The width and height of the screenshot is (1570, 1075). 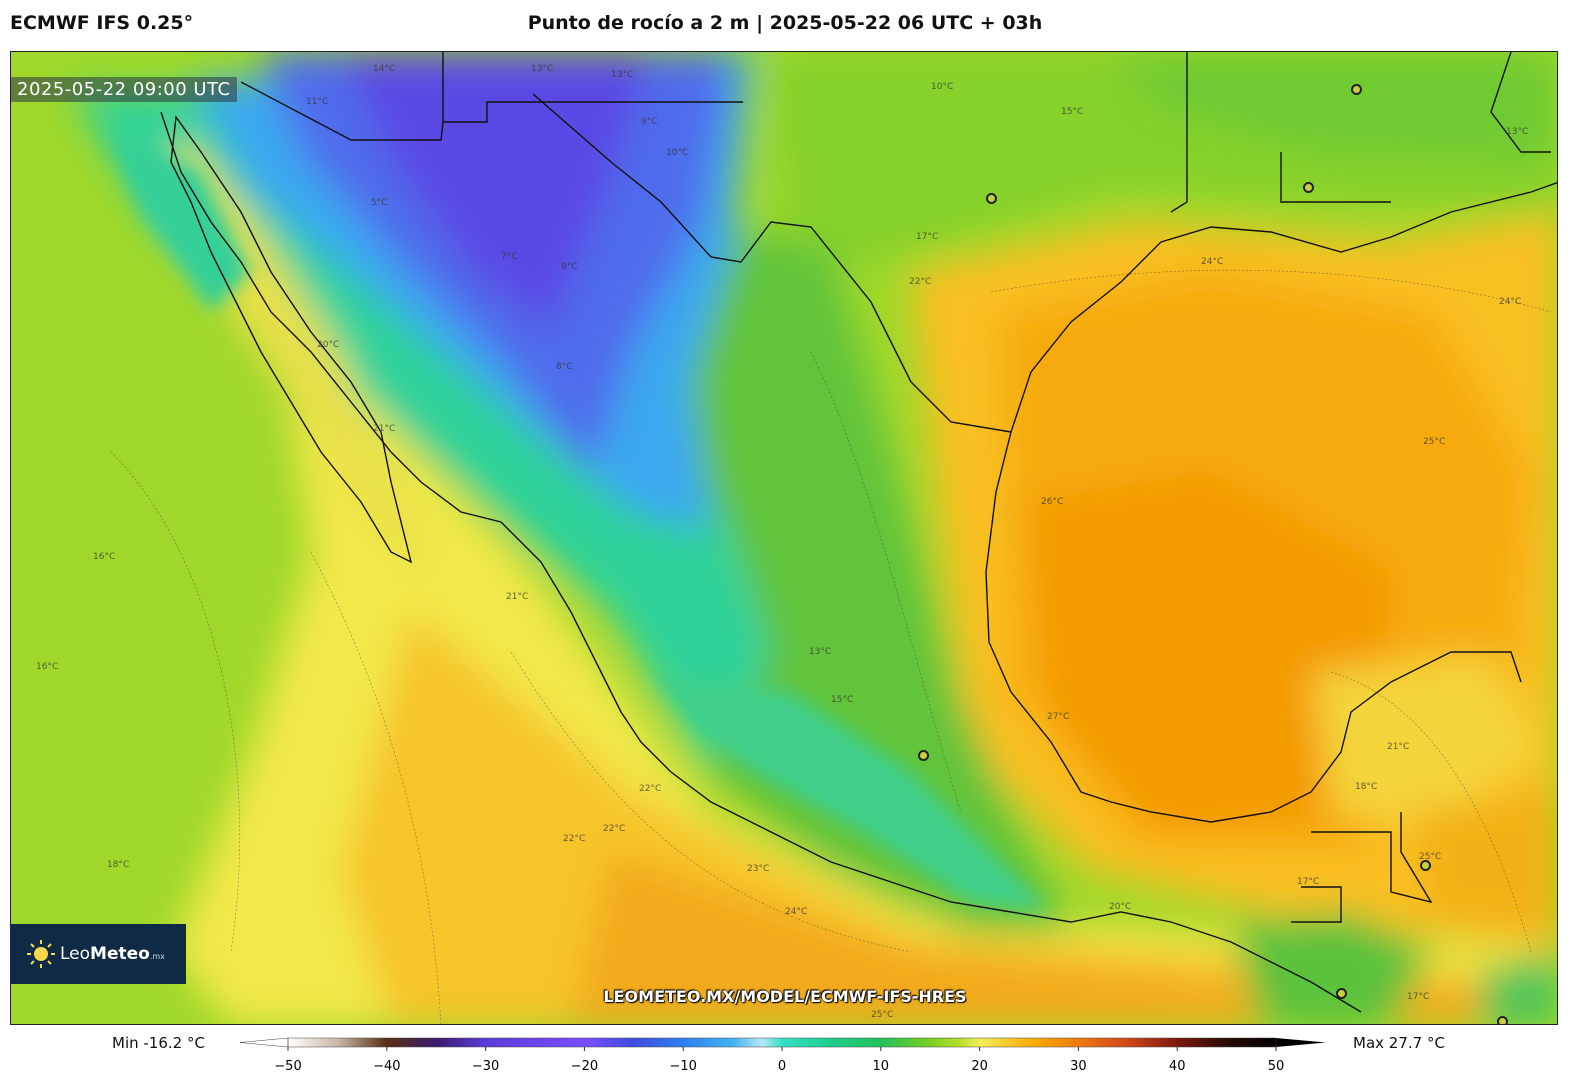 What do you see at coordinates (41, 954) in the screenshot?
I see `sun-icon` at bounding box center [41, 954].